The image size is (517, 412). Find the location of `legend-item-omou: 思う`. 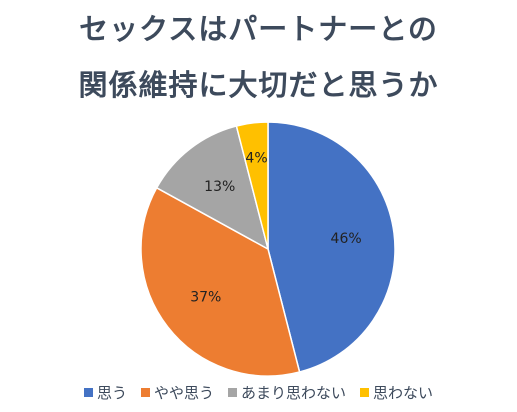

legend-item-omou: 思う is located at coordinates (105, 392).